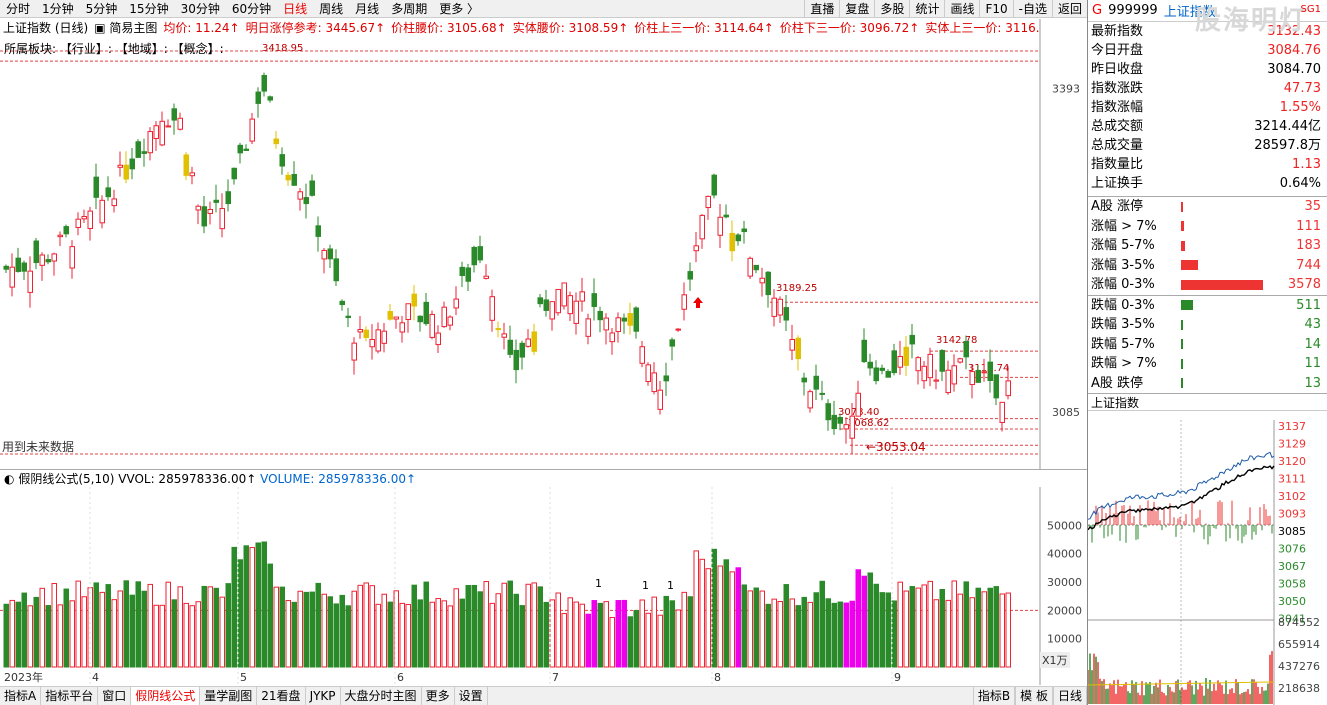 Image resolution: width=1327 pixels, height=705 pixels. I want to click on mini-price-tick: 3111, so click(1292, 479).